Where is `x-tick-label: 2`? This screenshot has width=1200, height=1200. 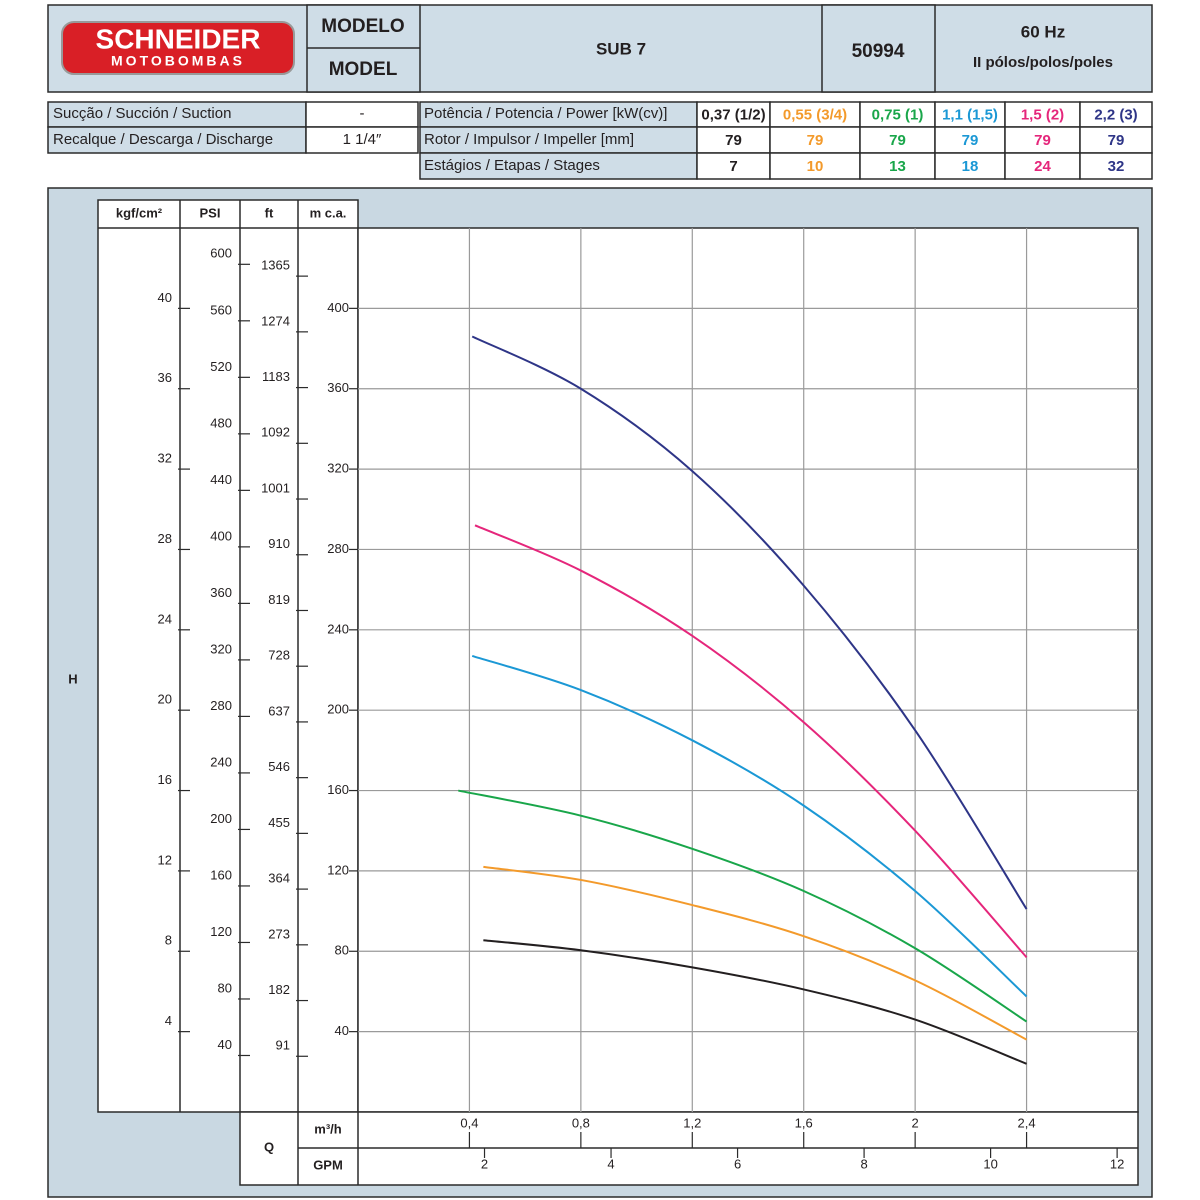 x-tick-label: 2 is located at coordinates (915, 1122).